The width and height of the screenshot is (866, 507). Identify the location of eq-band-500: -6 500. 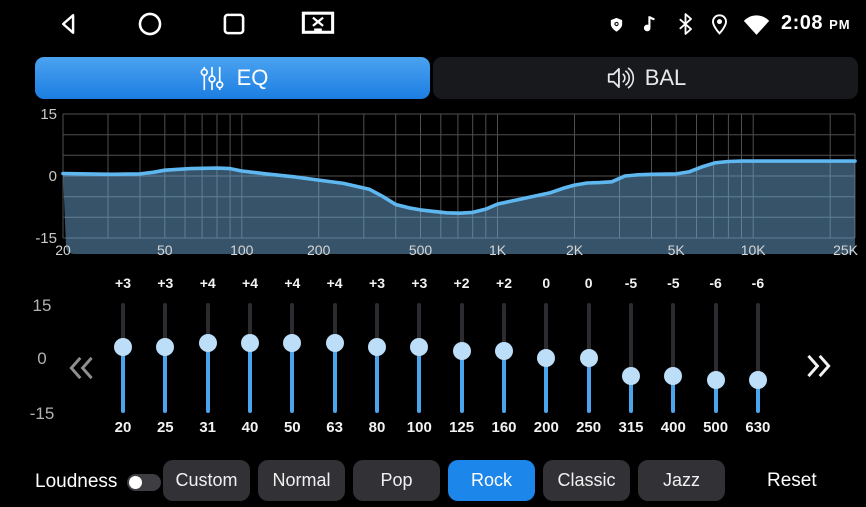
(716, 361).